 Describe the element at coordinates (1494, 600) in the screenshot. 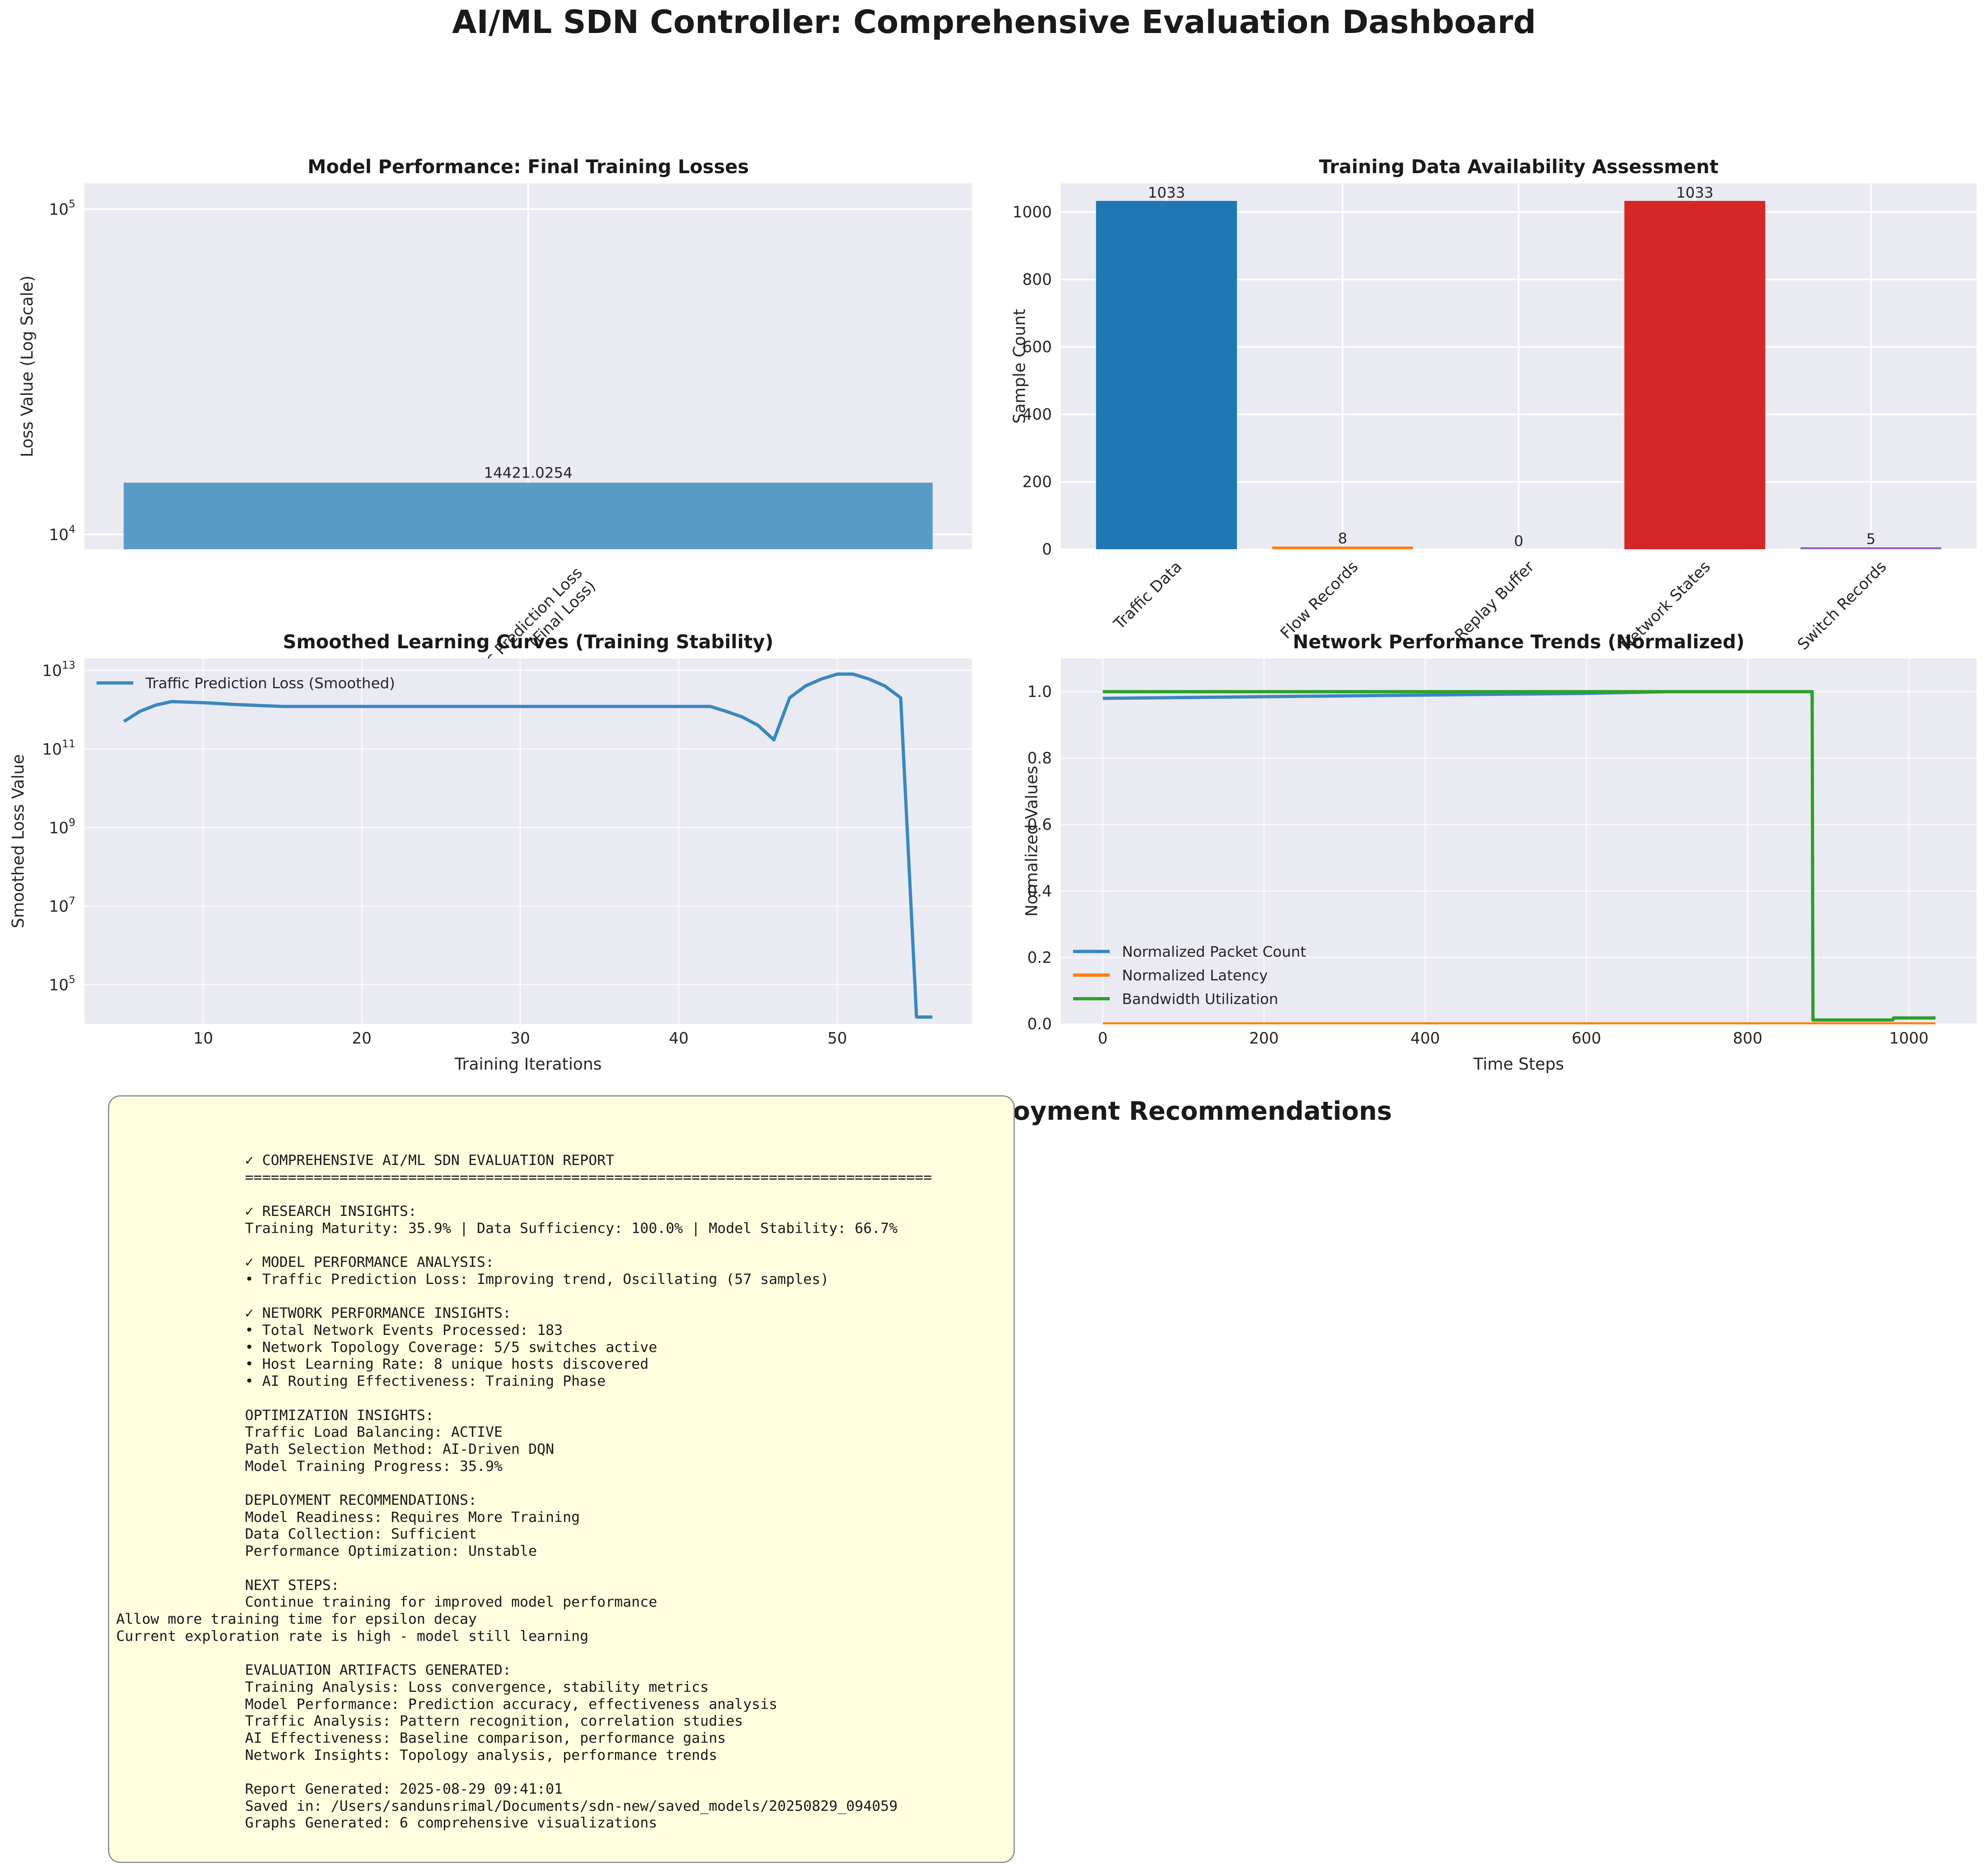

I see `x-tick-label: Replay Buffer` at that location.